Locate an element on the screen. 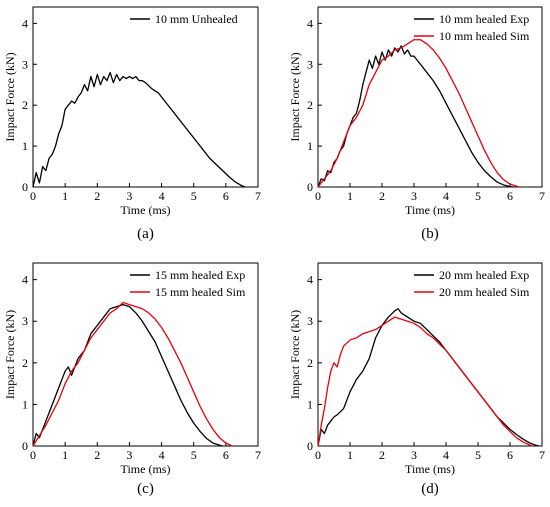  legend-entry: 20 mm healed Exp is located at coordinates (484, 275).